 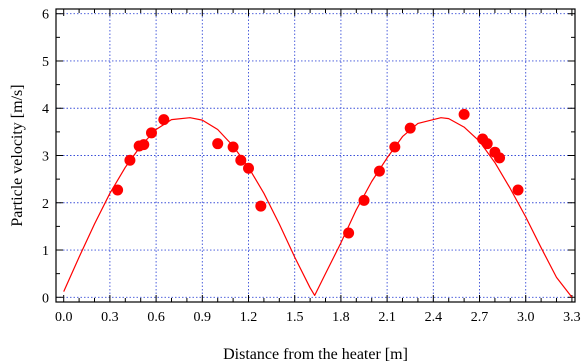 I want to click on y-axis-label: Particle velocity [m/s], so click(x=17, y=155).